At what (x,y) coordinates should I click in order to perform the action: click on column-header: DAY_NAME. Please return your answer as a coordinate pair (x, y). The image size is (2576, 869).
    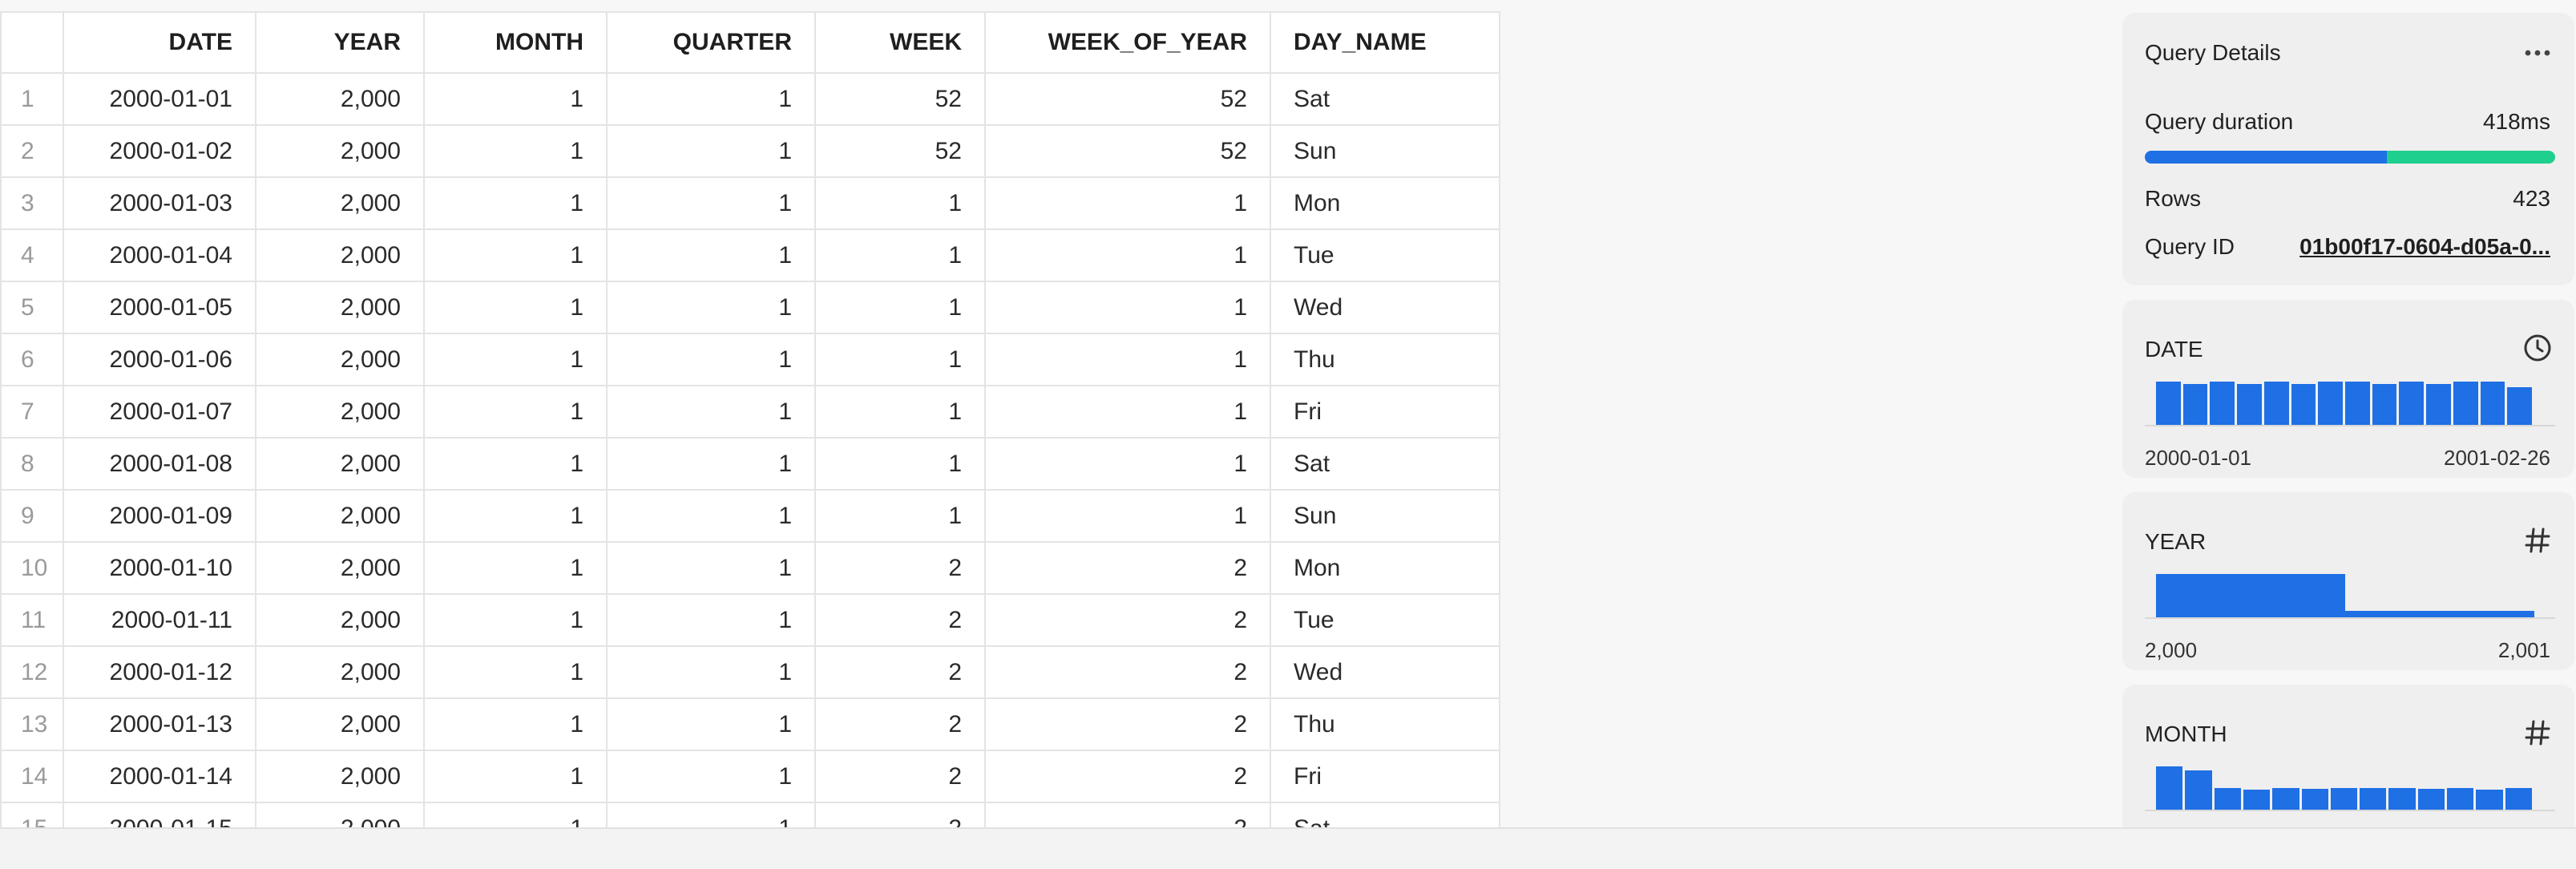
    Looking at the image, I should click on (1385, 42).